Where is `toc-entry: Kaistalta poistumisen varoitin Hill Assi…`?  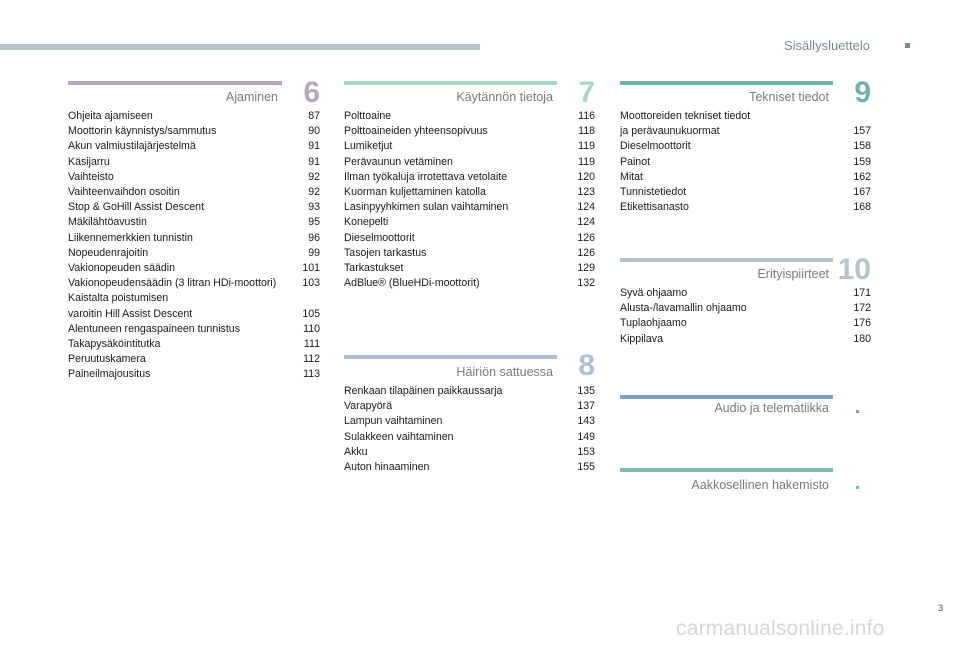
toc-entry: Kaistalta poistumisen varoitin Hill Assi… is located at coordinates (194, 306).